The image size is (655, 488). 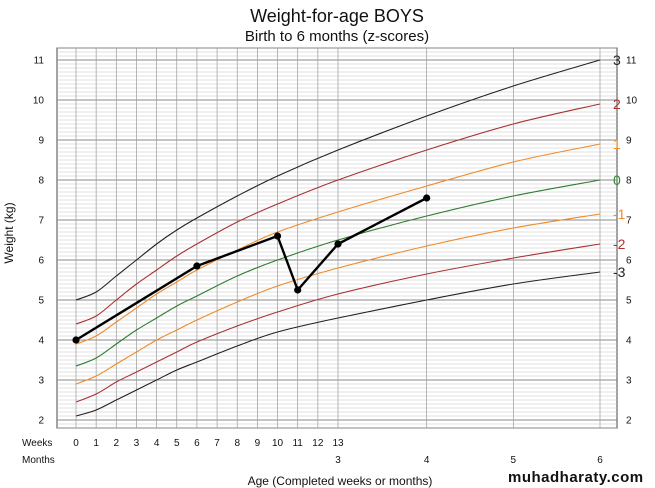 I want to click on chart-subtitle: Birth to 6 months (z-scores), so click(x=337, y=36).